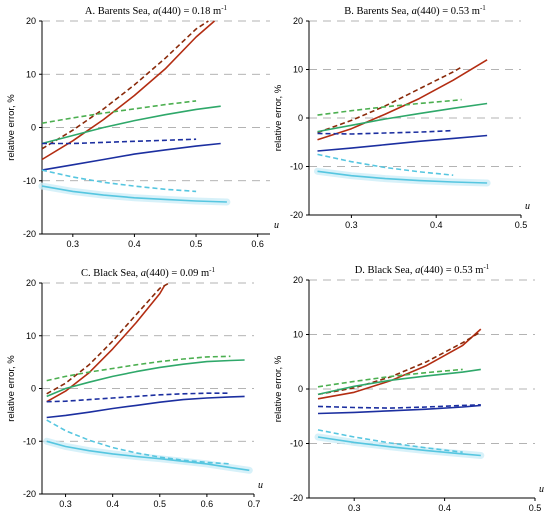 The height and width of the screenshot is (522, 550). Describe the element at coordinates (422, 269) in the screenshot. I see `panel-title: D. Black Sea, a(440) = 0.53 m-1` at that location.